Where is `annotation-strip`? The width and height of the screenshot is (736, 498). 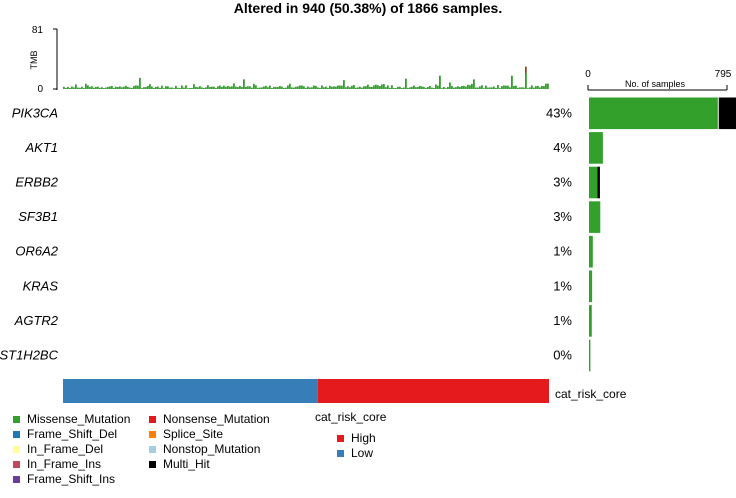
annotation-strip is located at coordinates (306, 391).